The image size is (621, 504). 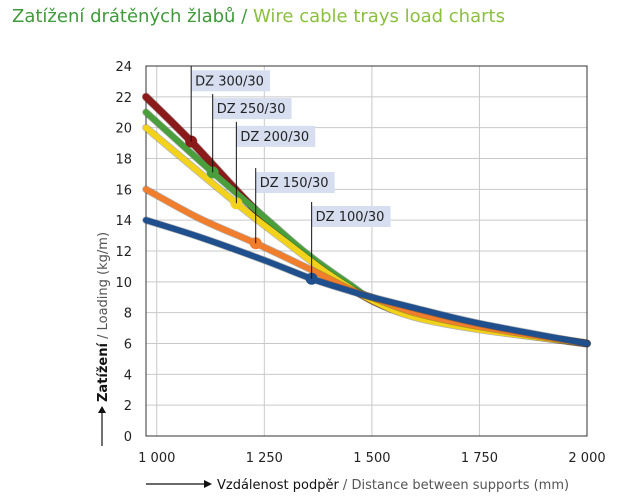 I want to click on y-tick-label: 18, so click(x=123, y=160).